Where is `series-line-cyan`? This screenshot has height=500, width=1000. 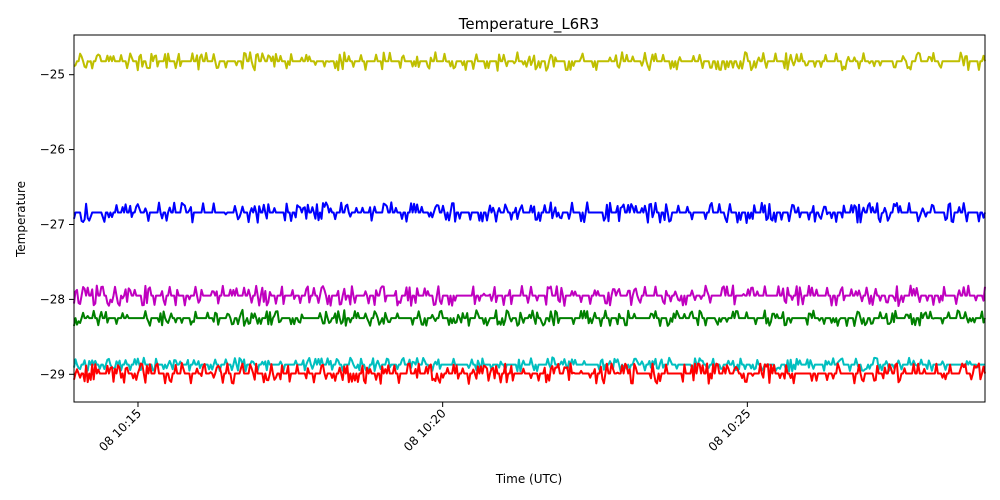
series-line-cyan is located at coordinates (529, 364).